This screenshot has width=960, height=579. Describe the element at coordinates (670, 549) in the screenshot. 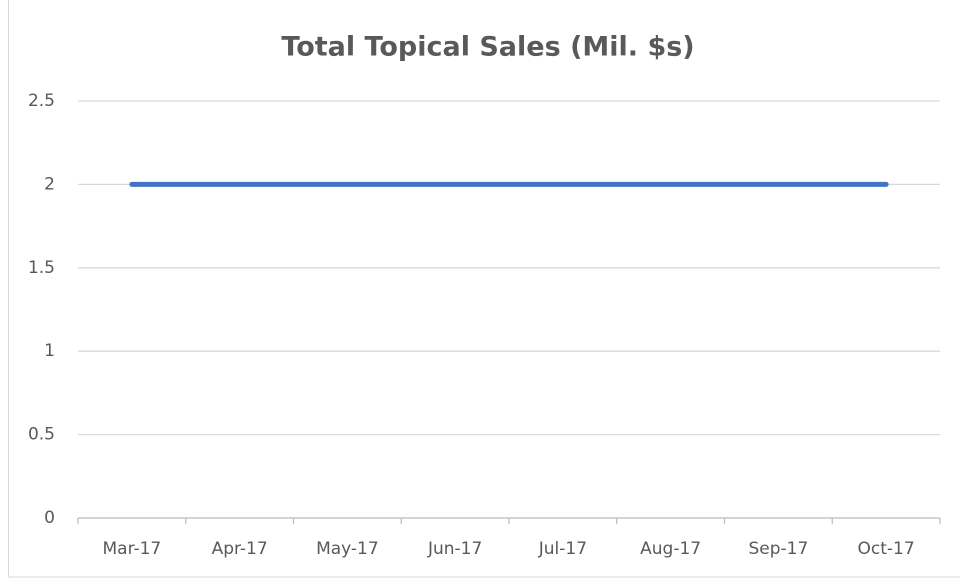

I see `x-tick-label: Aug-17` at that location.